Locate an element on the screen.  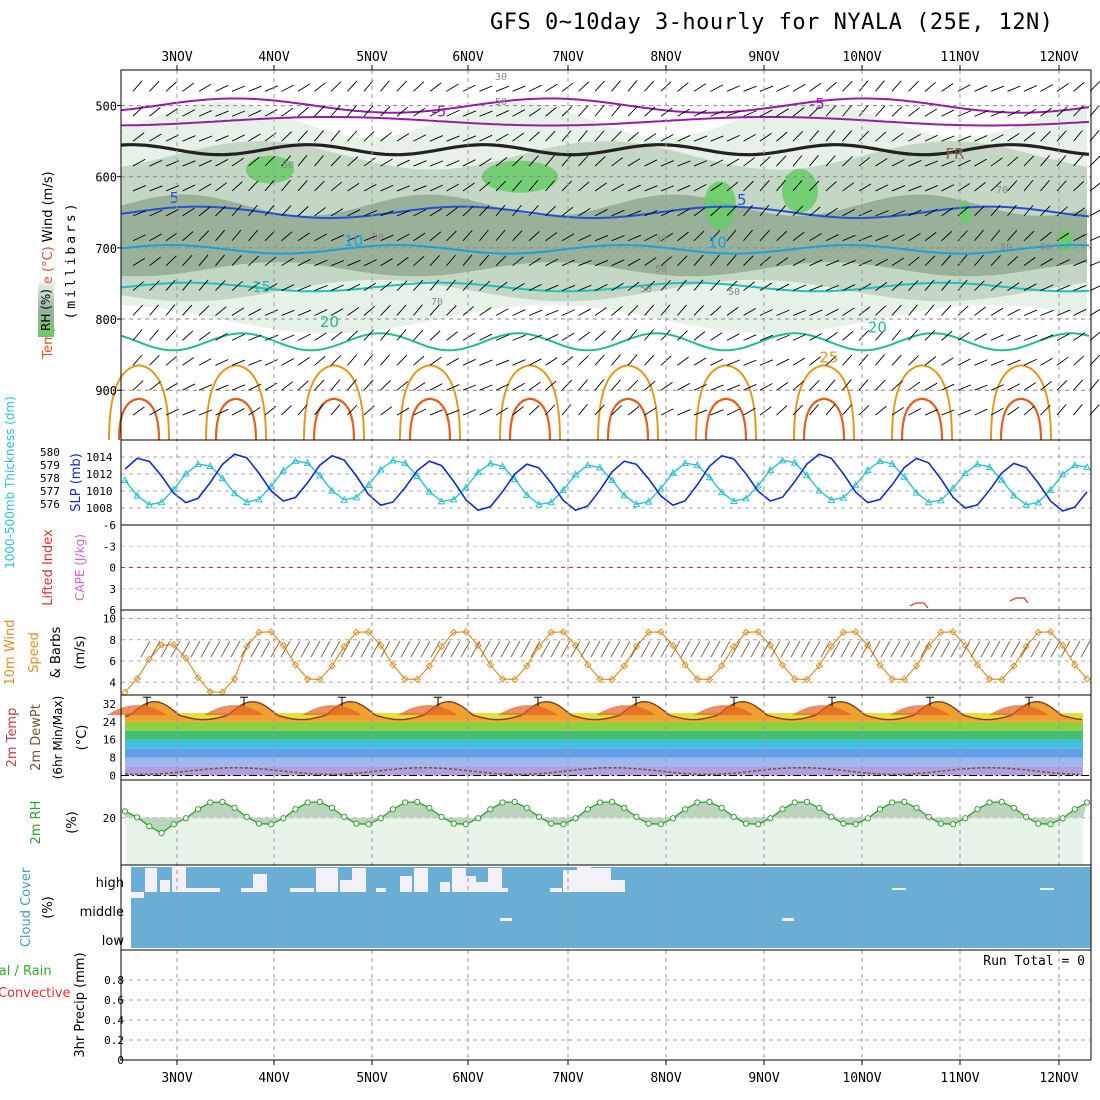
rh-ylabel: RH (%) is located at coordinates (46, 310).